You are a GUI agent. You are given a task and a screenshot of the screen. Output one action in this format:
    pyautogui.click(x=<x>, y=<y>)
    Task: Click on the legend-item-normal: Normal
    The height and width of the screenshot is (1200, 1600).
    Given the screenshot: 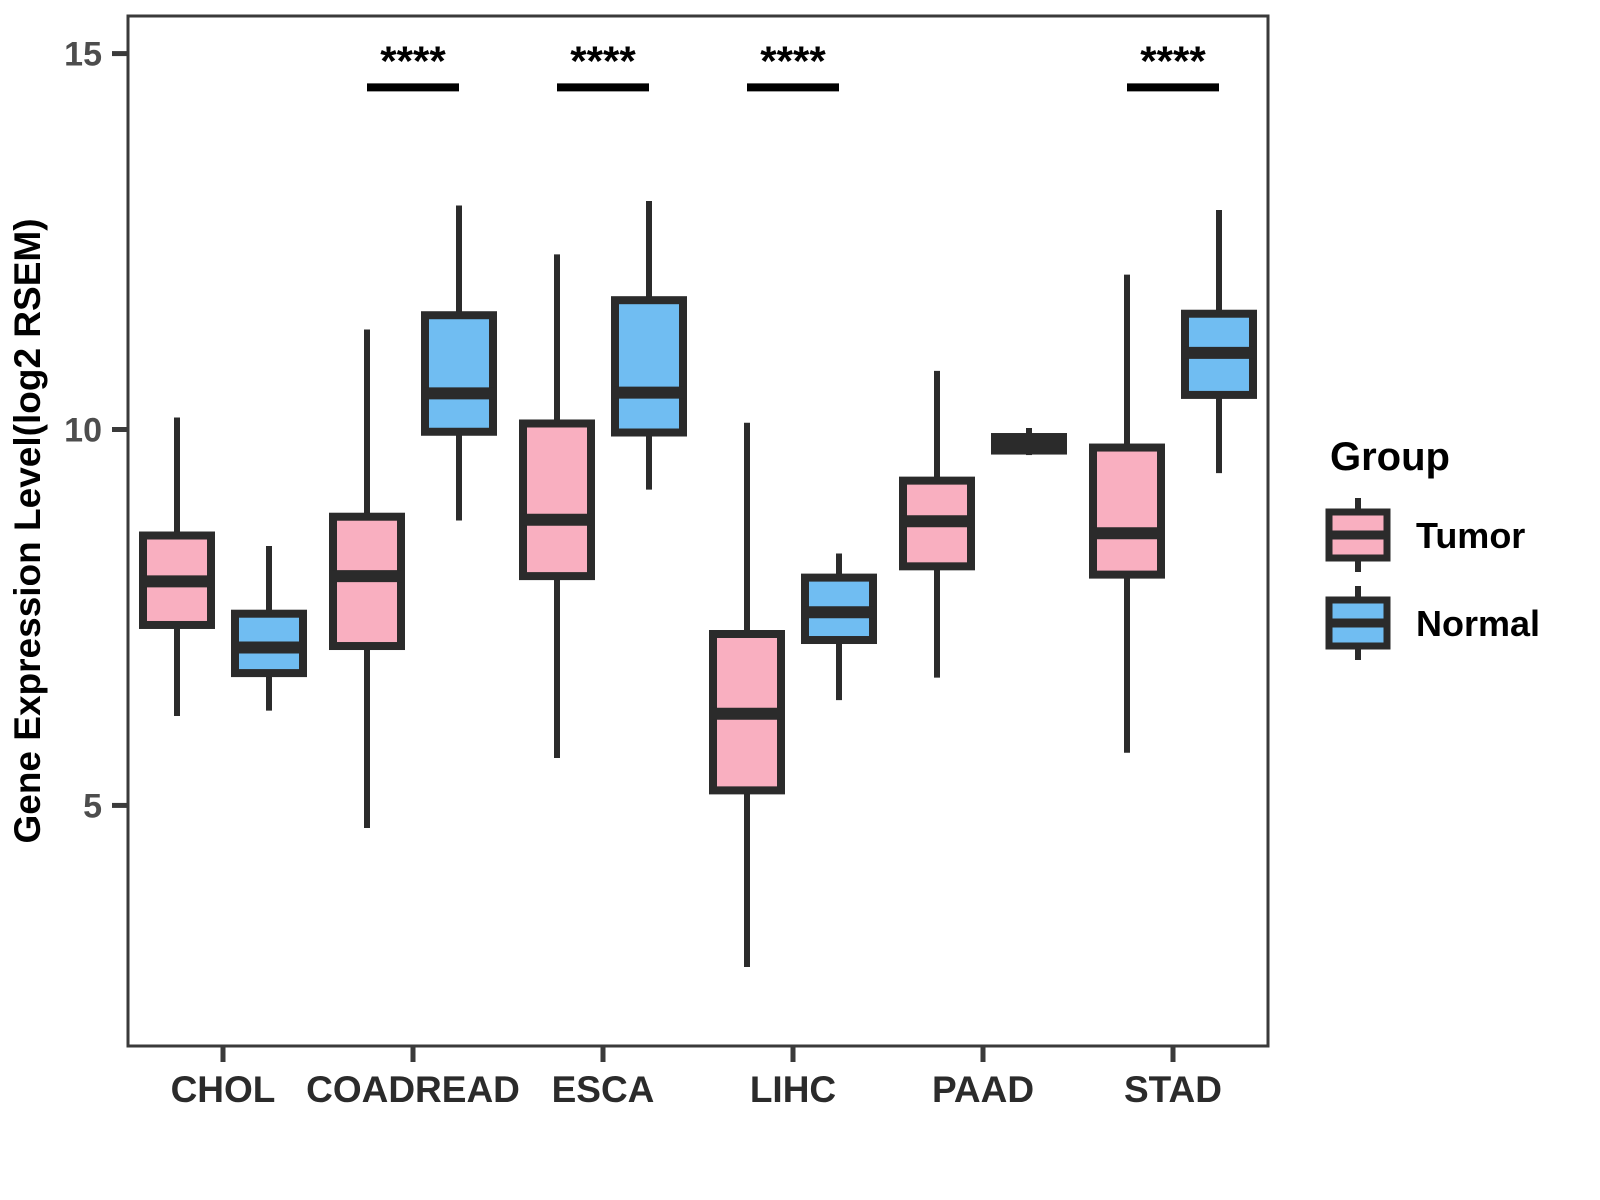 What is the action you would take?
    pyautogui.click(x=1432, y=623)
    